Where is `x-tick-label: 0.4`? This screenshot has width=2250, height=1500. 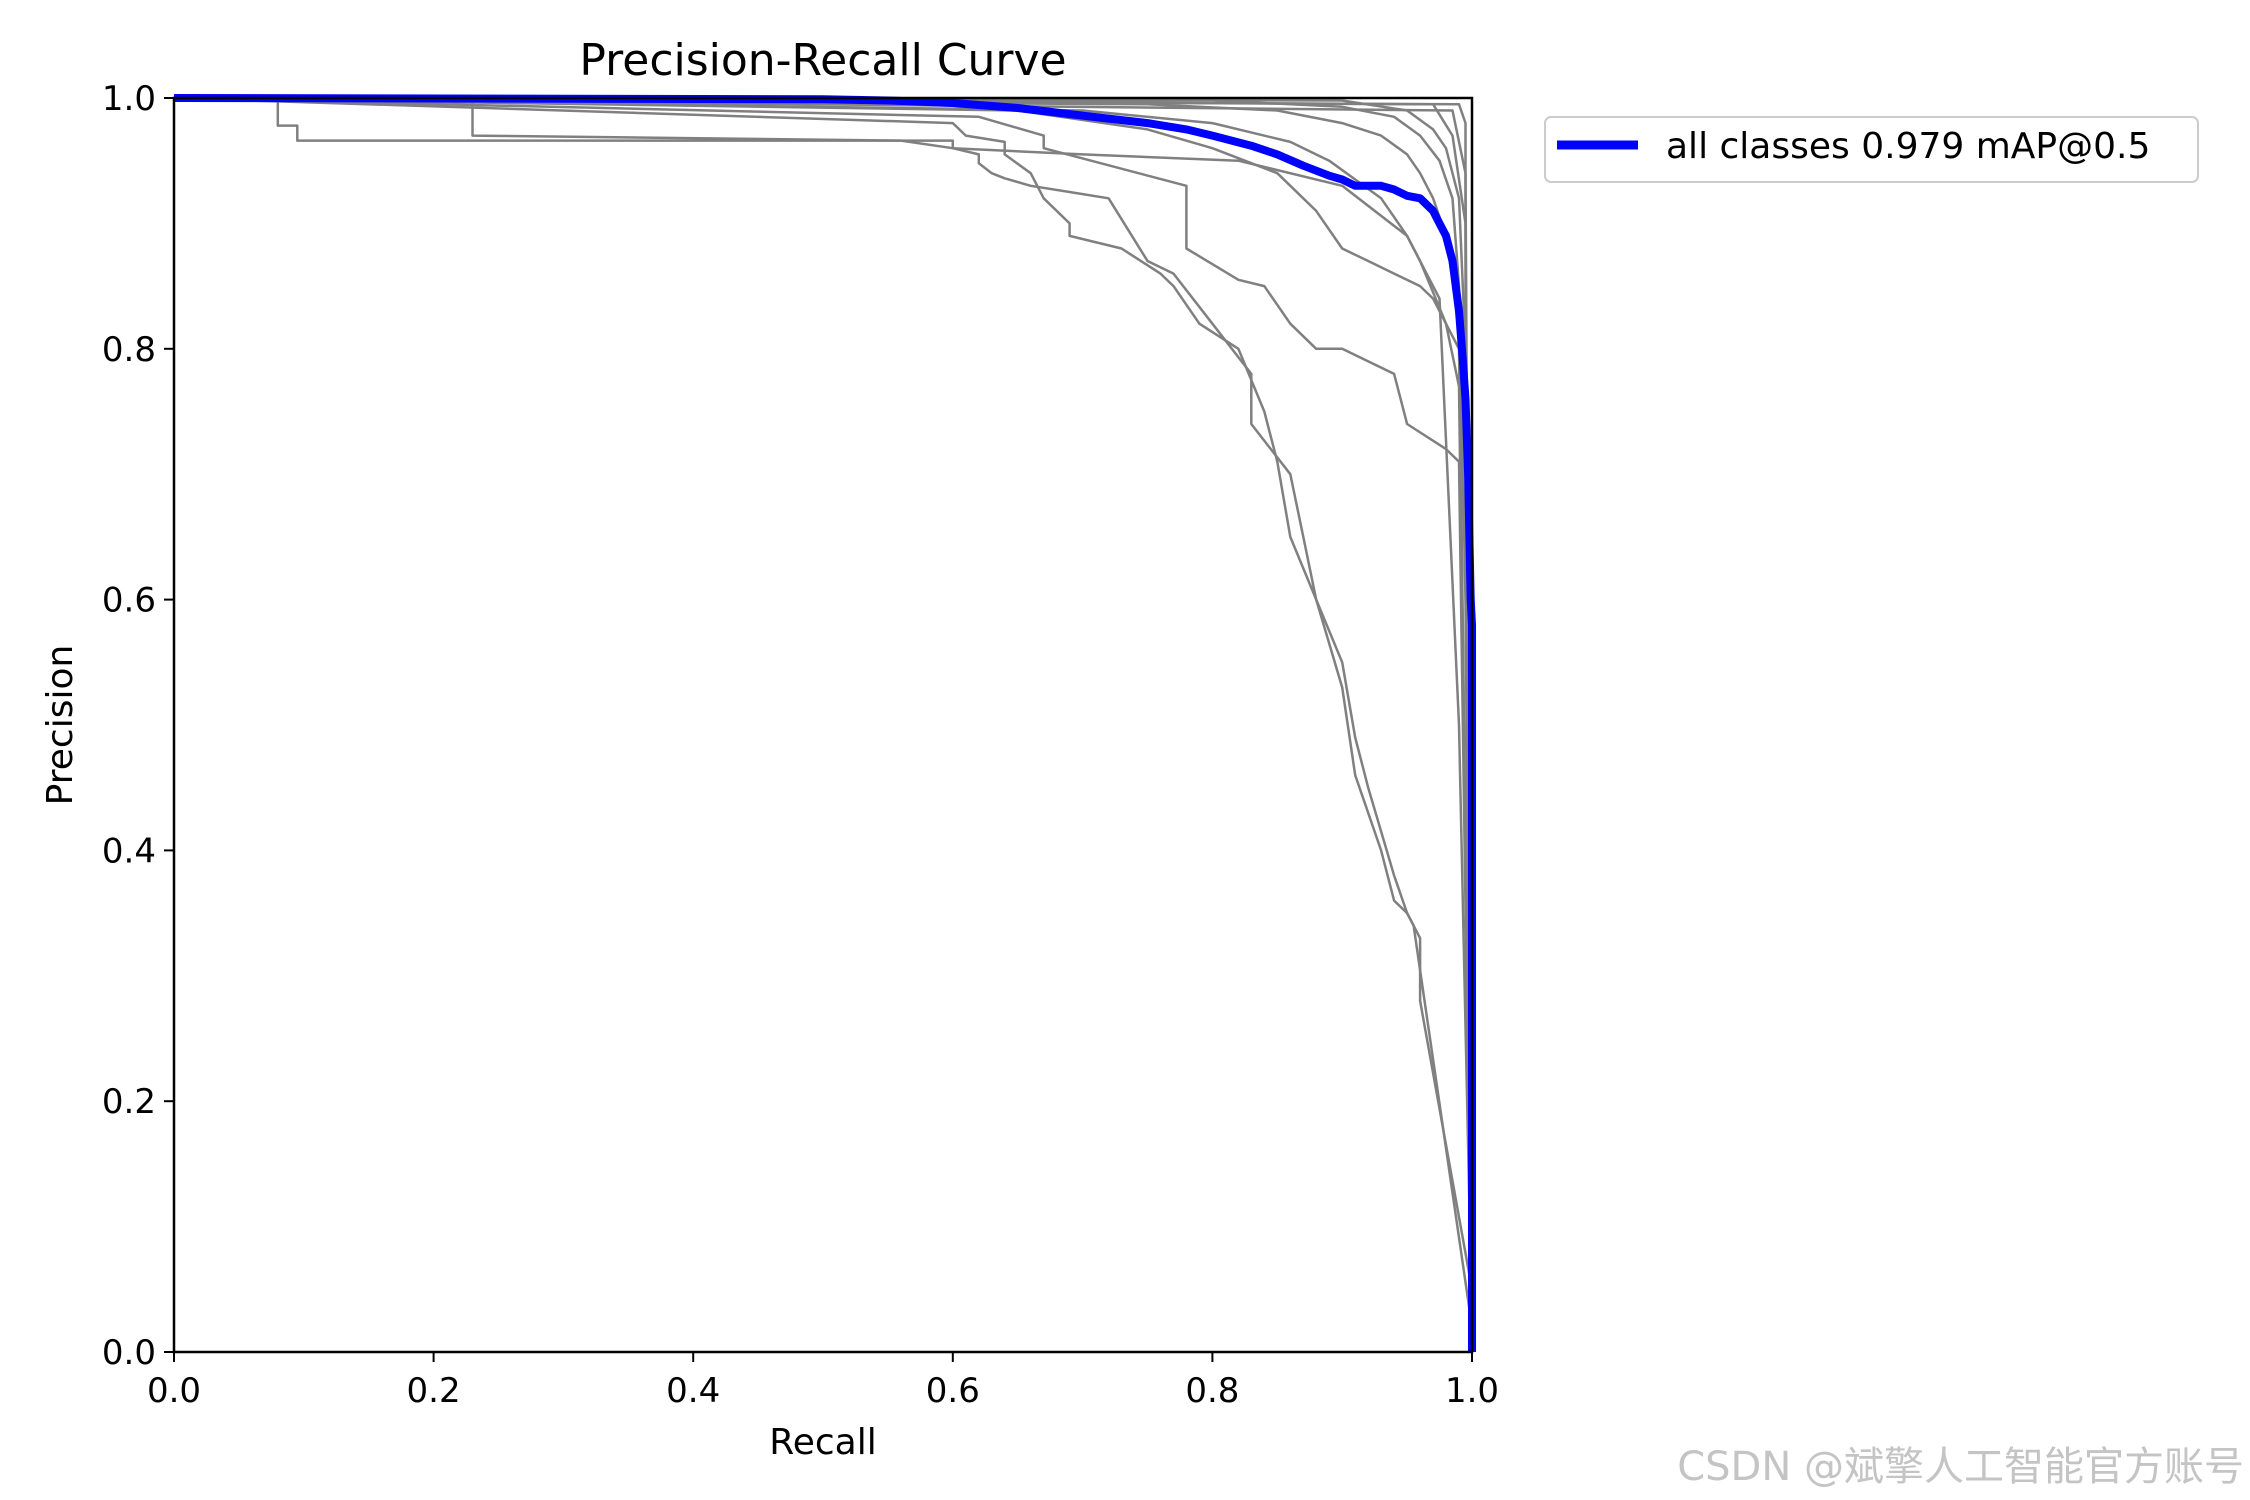 x-tick-label: 0.4 is located at coordinates (693, 1391).